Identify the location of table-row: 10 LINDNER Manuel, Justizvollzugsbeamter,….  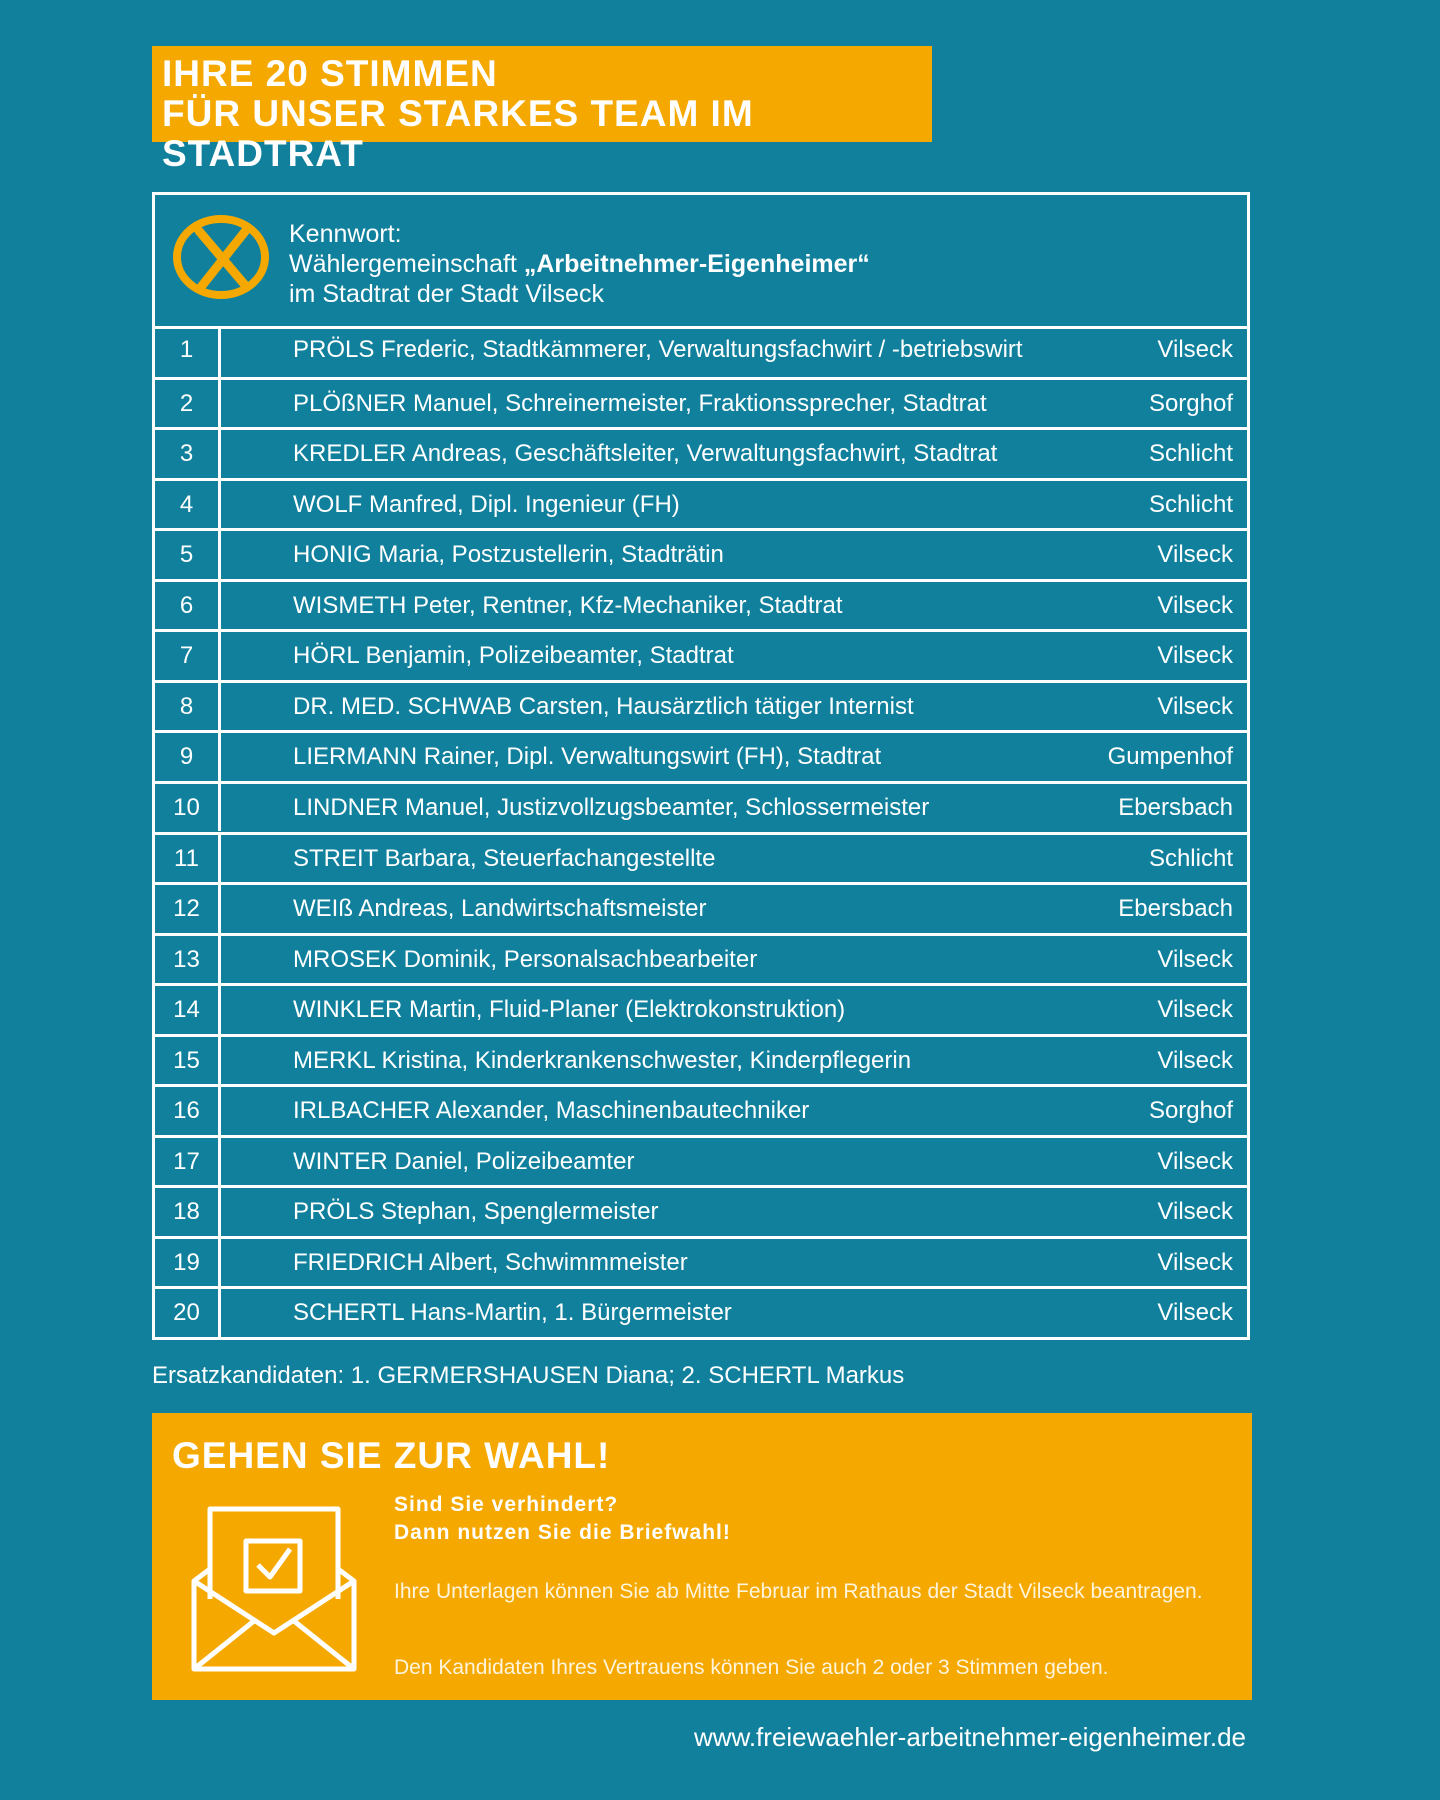
(701, 806).